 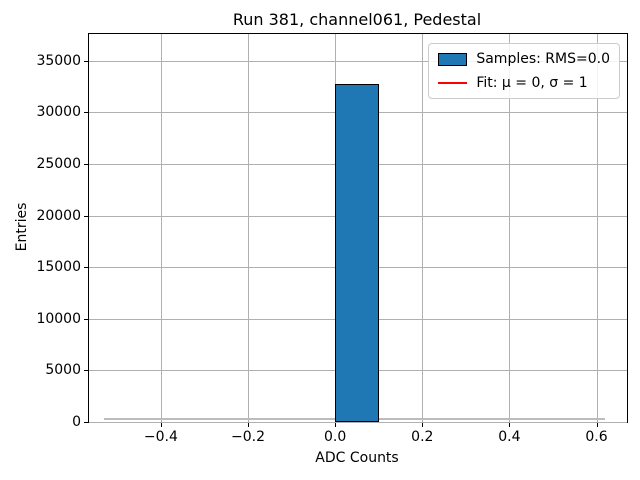 What do you see at coordinates (596, 437) in the screenshot?
I see `x-tick-label: 0.6` at bounding box center [596, 437].